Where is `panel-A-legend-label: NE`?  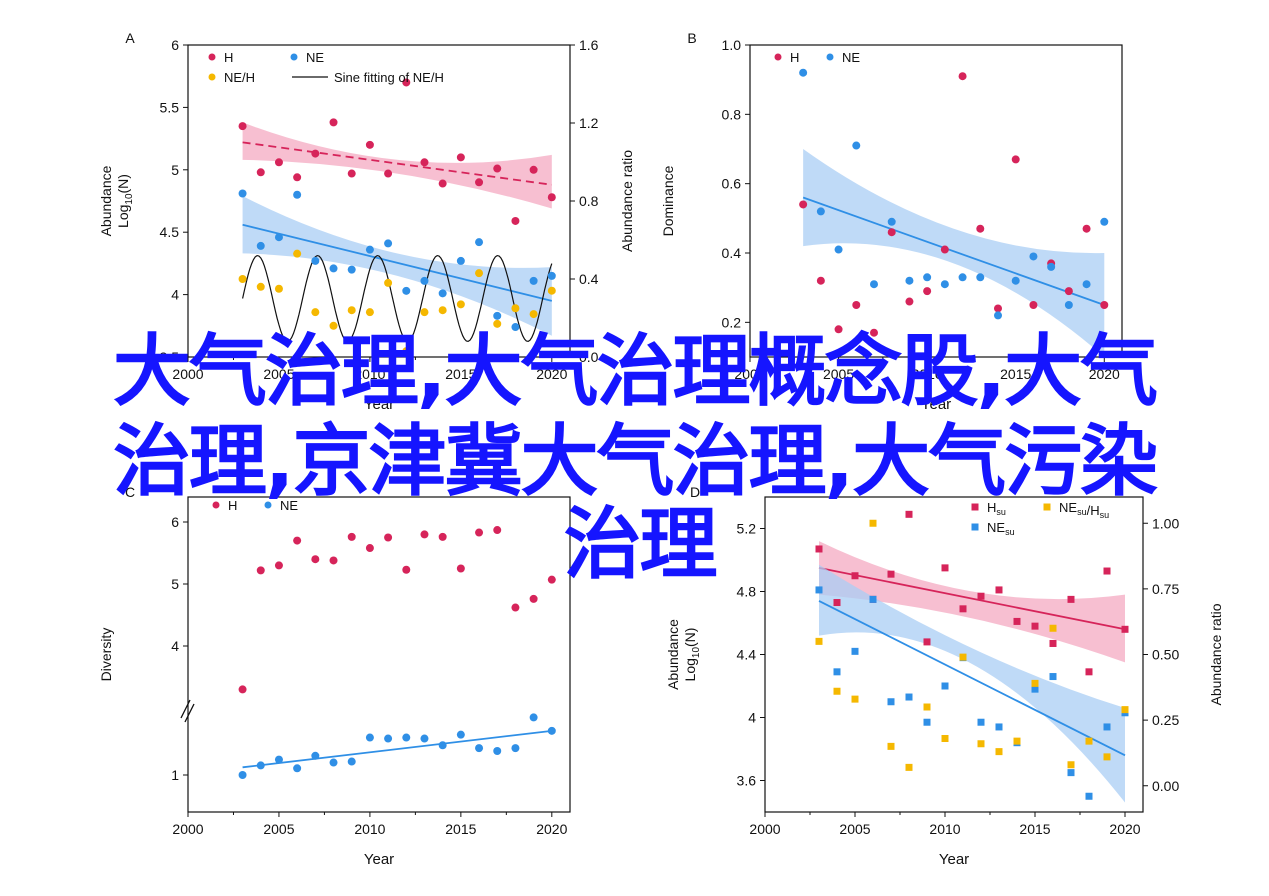
panel-A-legend-label: NE is located at coordinates (315, 57).